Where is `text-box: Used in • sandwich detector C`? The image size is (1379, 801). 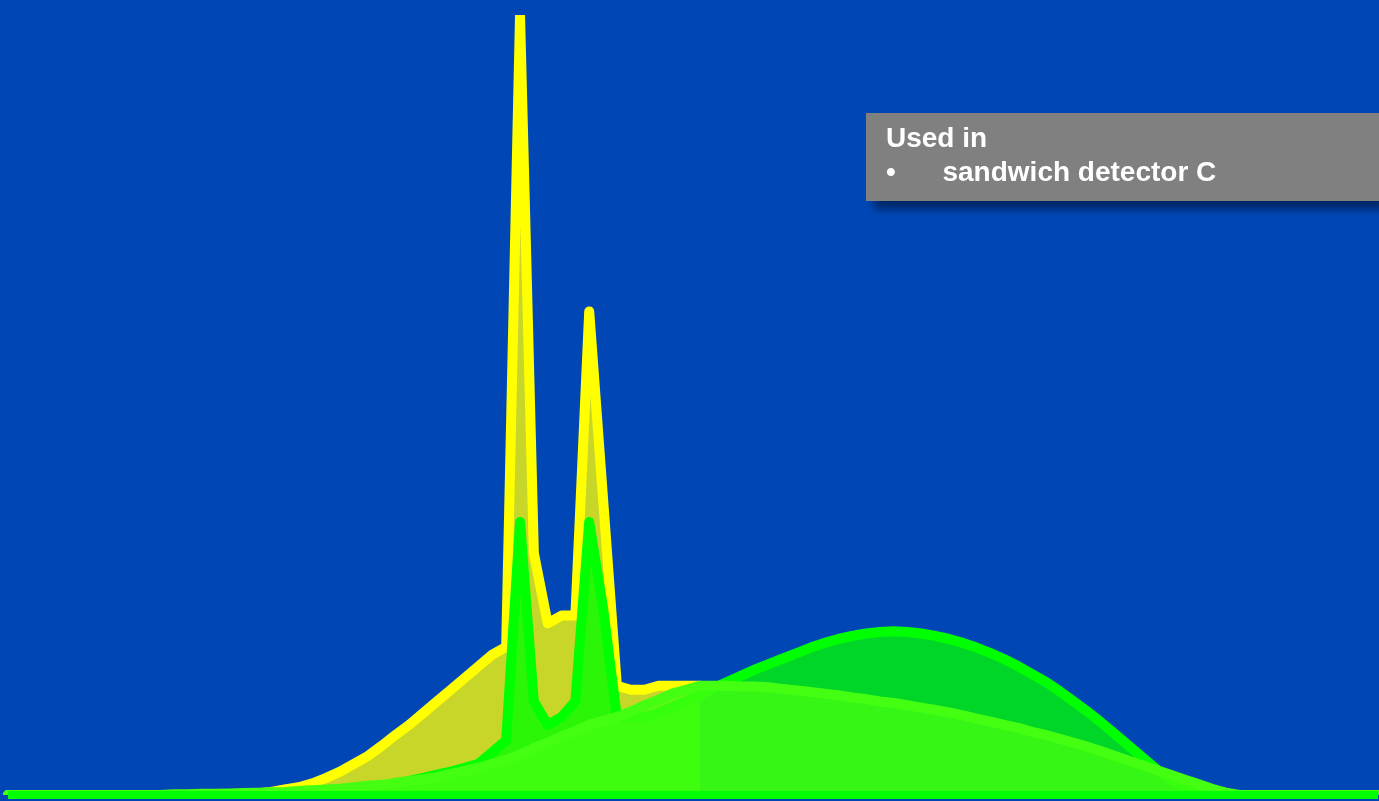 text-box: Used in • sandwich detector C is located at coordinates (1122, 157).